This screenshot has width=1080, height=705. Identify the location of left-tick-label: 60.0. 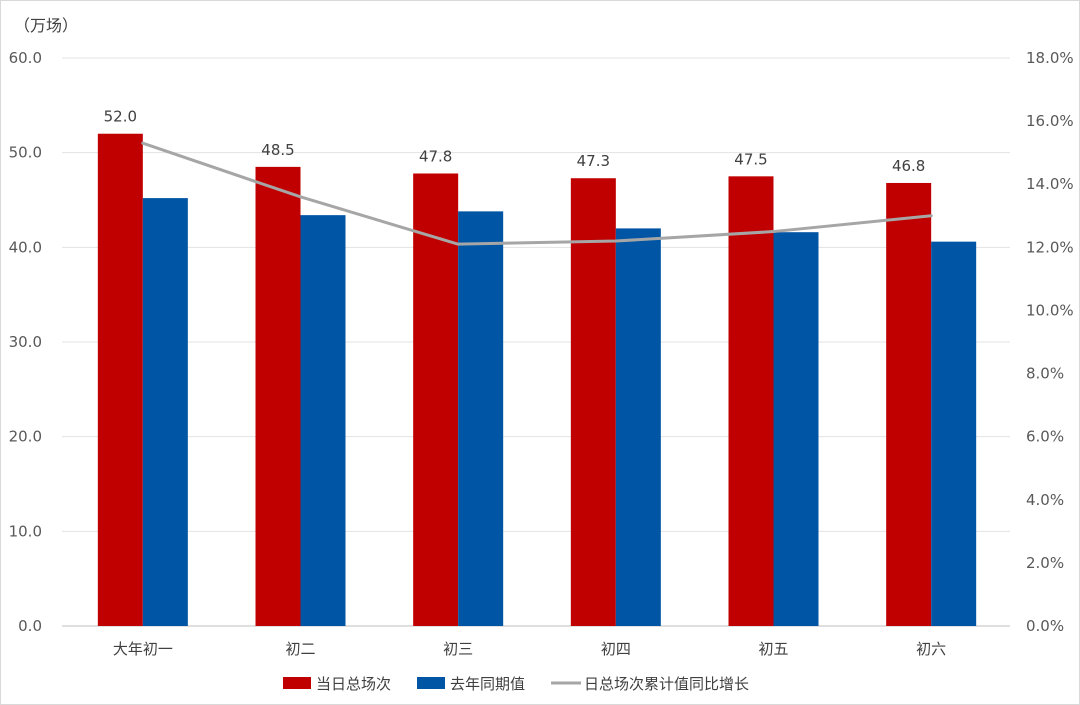
(25, 58).